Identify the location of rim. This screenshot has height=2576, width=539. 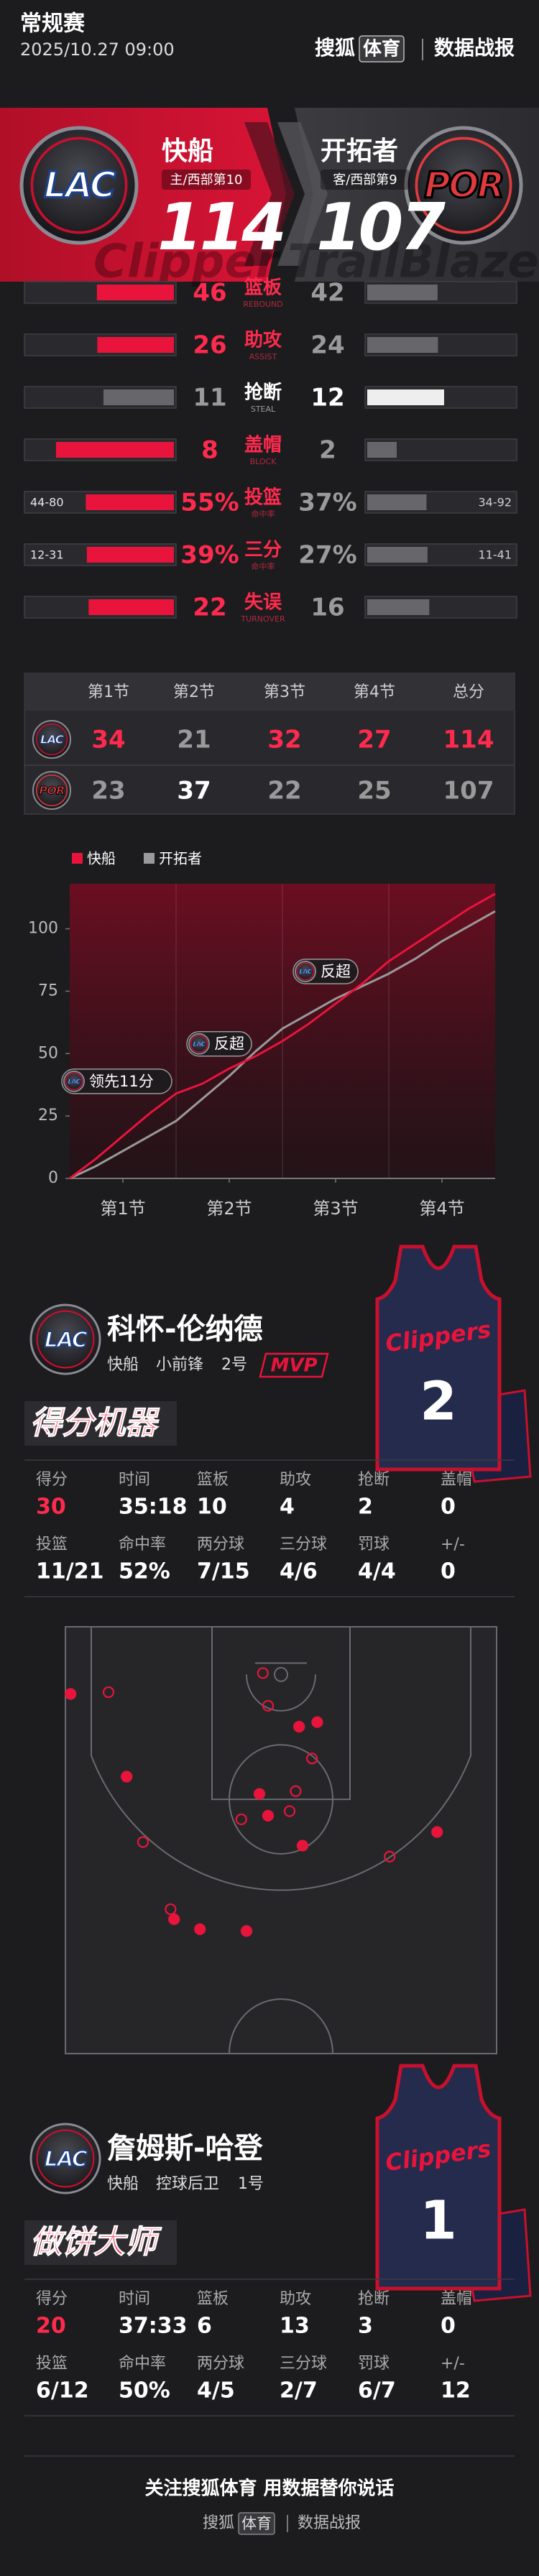
(281, 1674).